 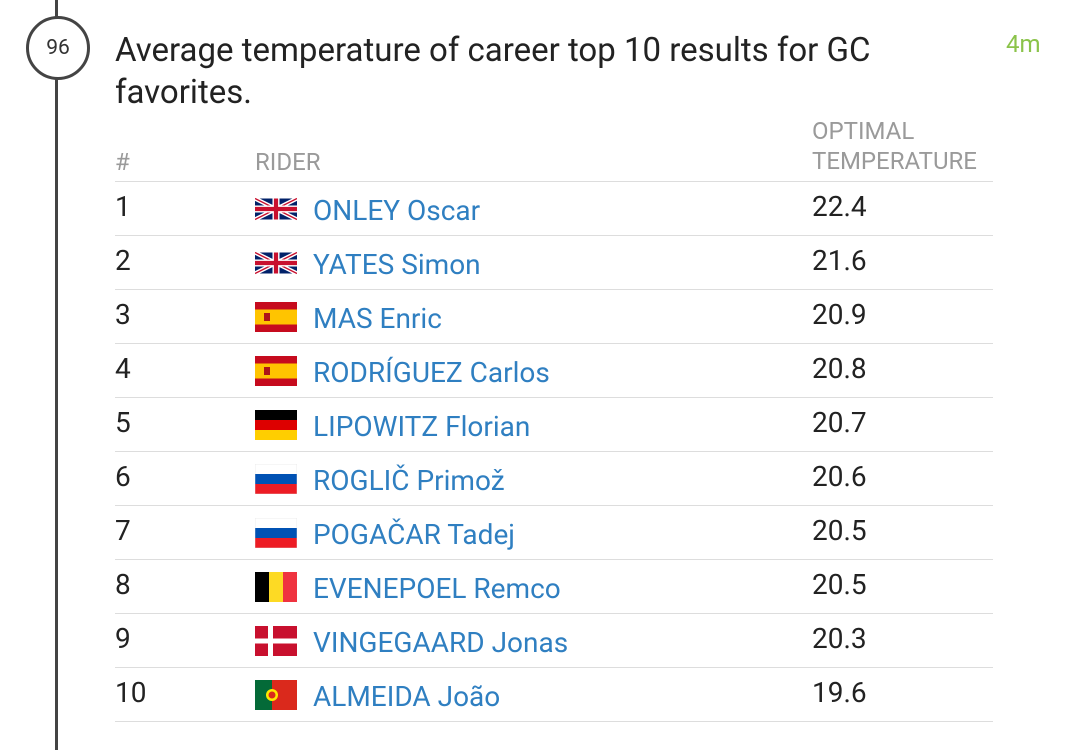 What do you see at coordinates (123, 206) in the screenshot?
I see `rank: 1` at bounding box center [123, 206].